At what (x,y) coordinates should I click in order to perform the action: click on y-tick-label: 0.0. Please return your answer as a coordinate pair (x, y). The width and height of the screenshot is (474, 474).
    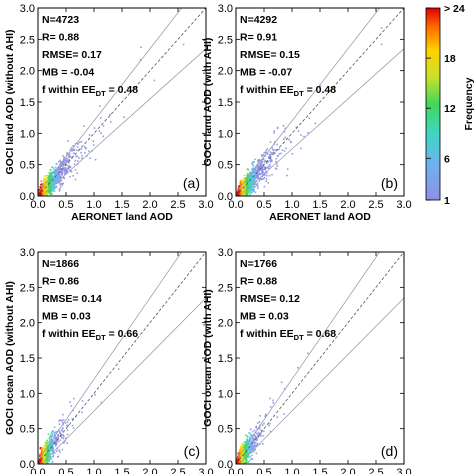
    Looking at the image, I should click on (27, 465).